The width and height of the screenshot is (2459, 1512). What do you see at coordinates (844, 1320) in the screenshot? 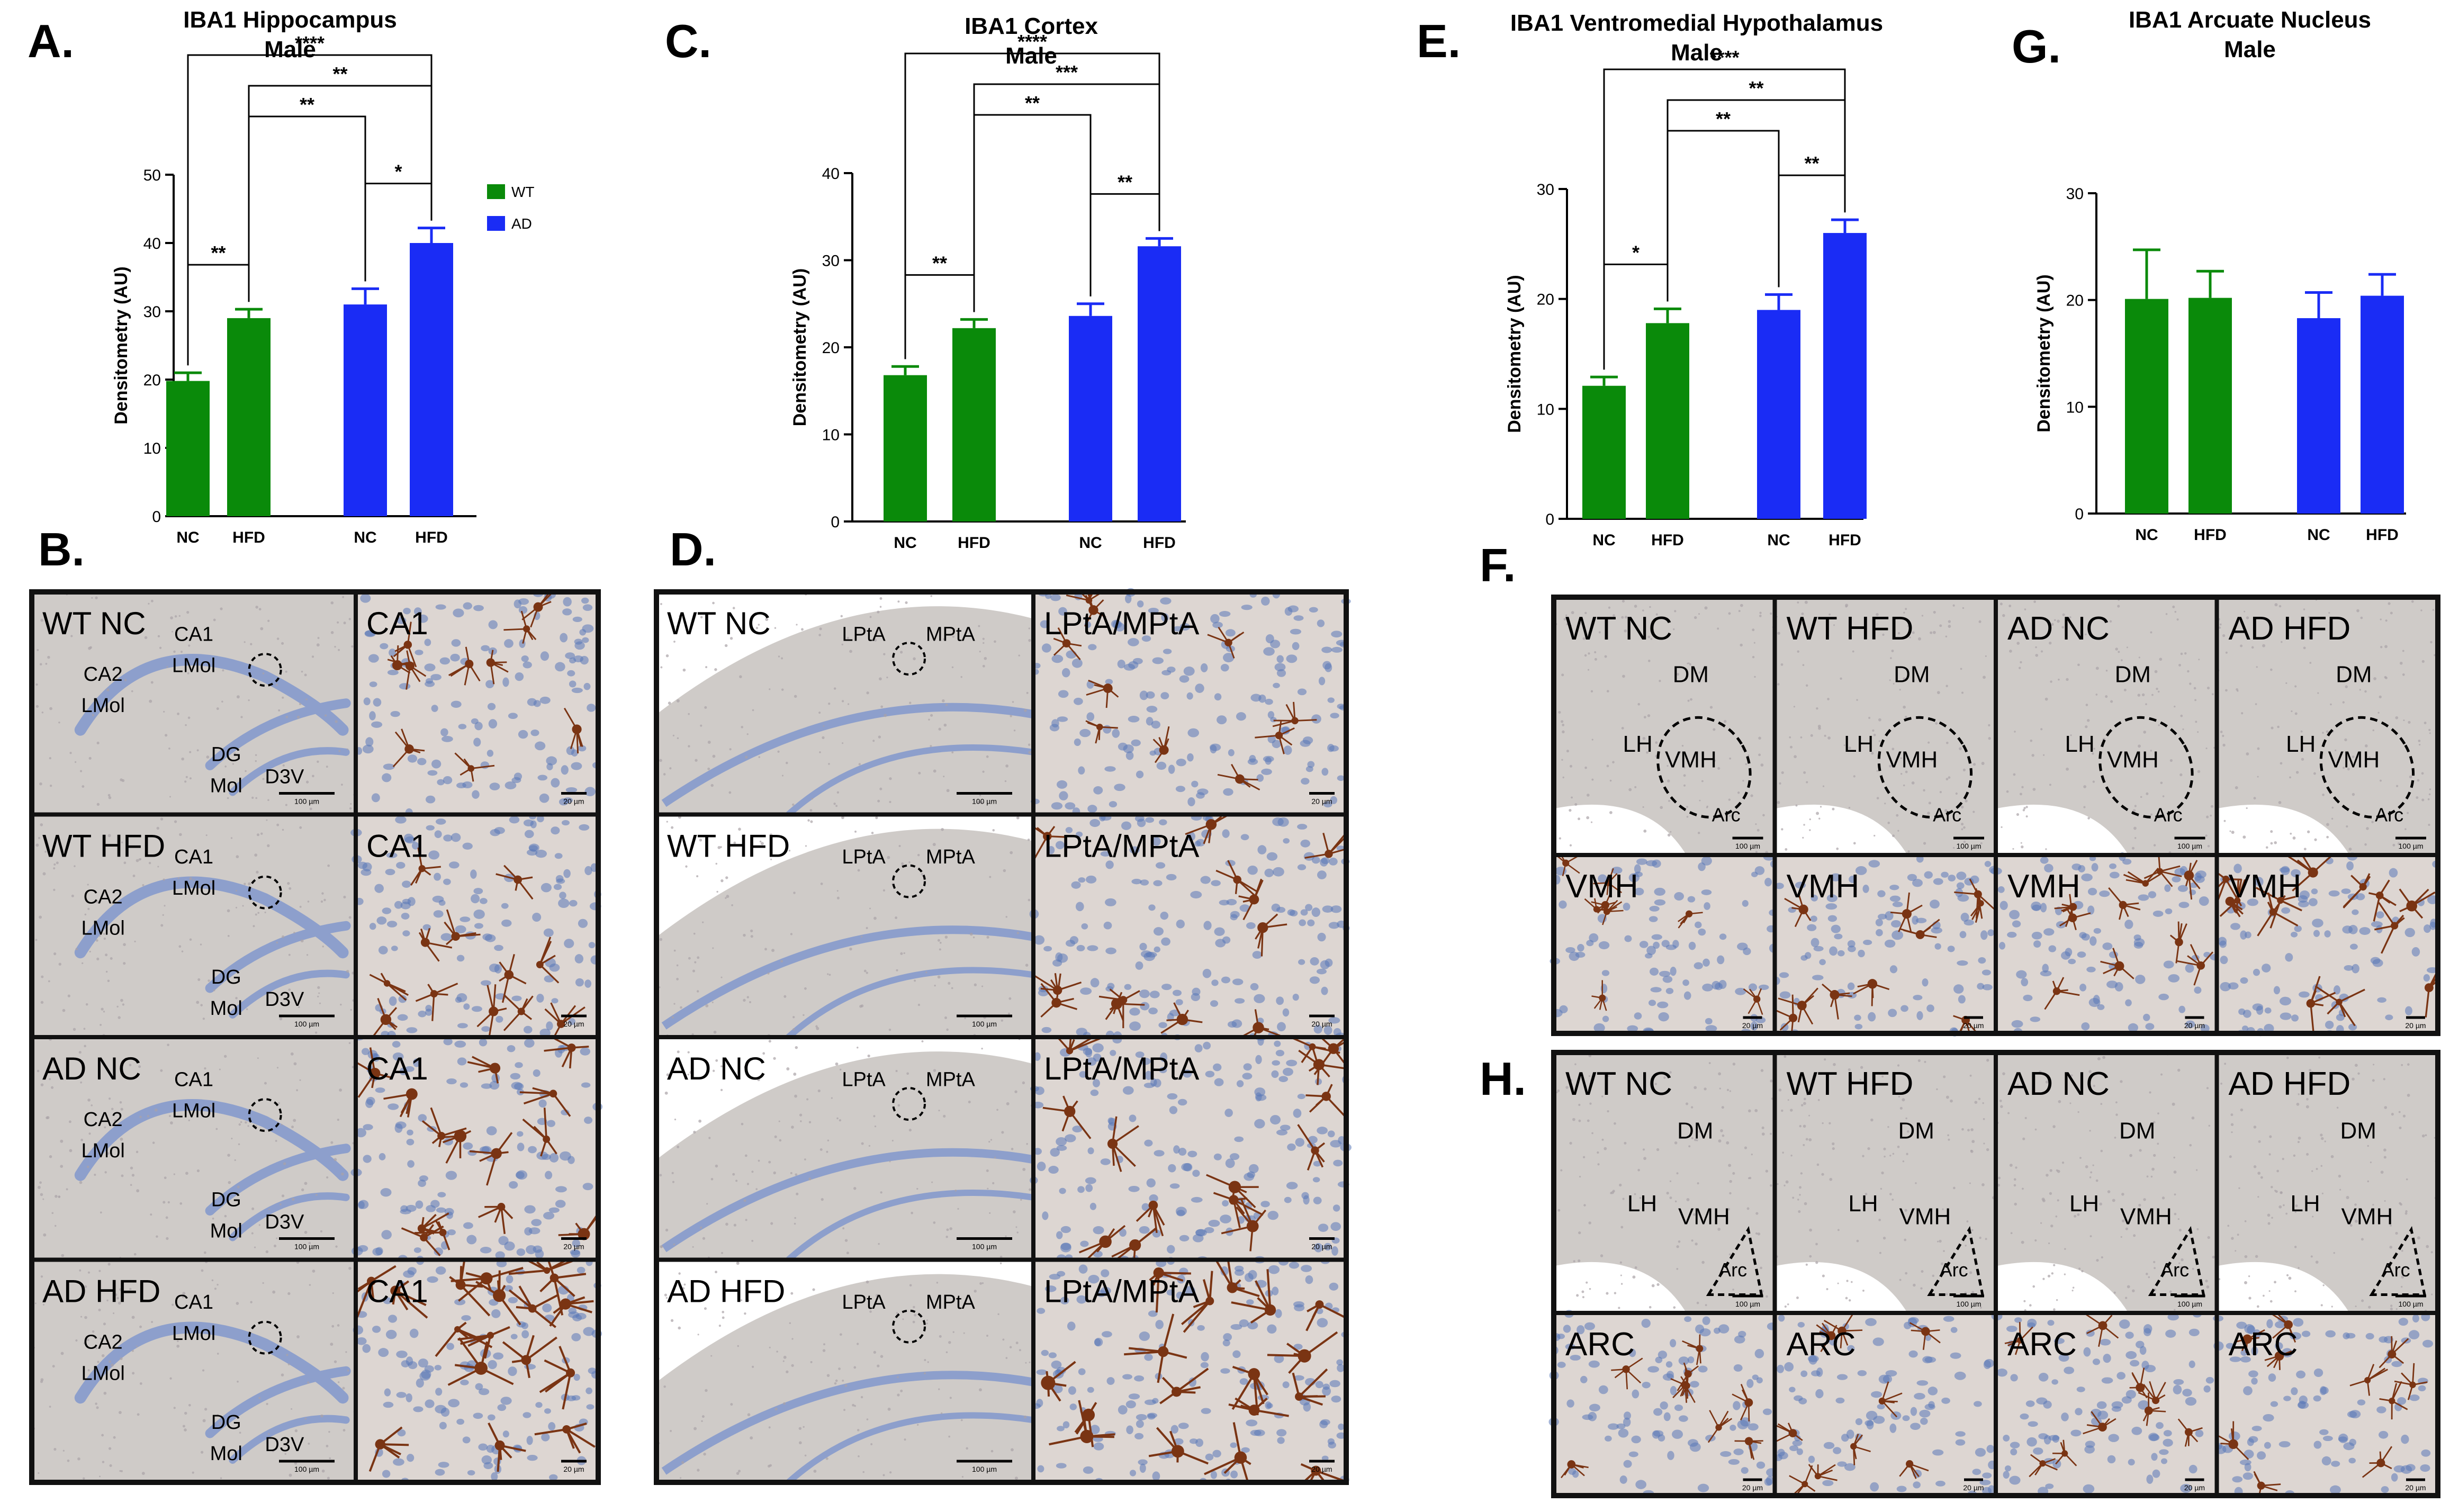
I see `tissue-edge` at bounding box center [844, 1320].